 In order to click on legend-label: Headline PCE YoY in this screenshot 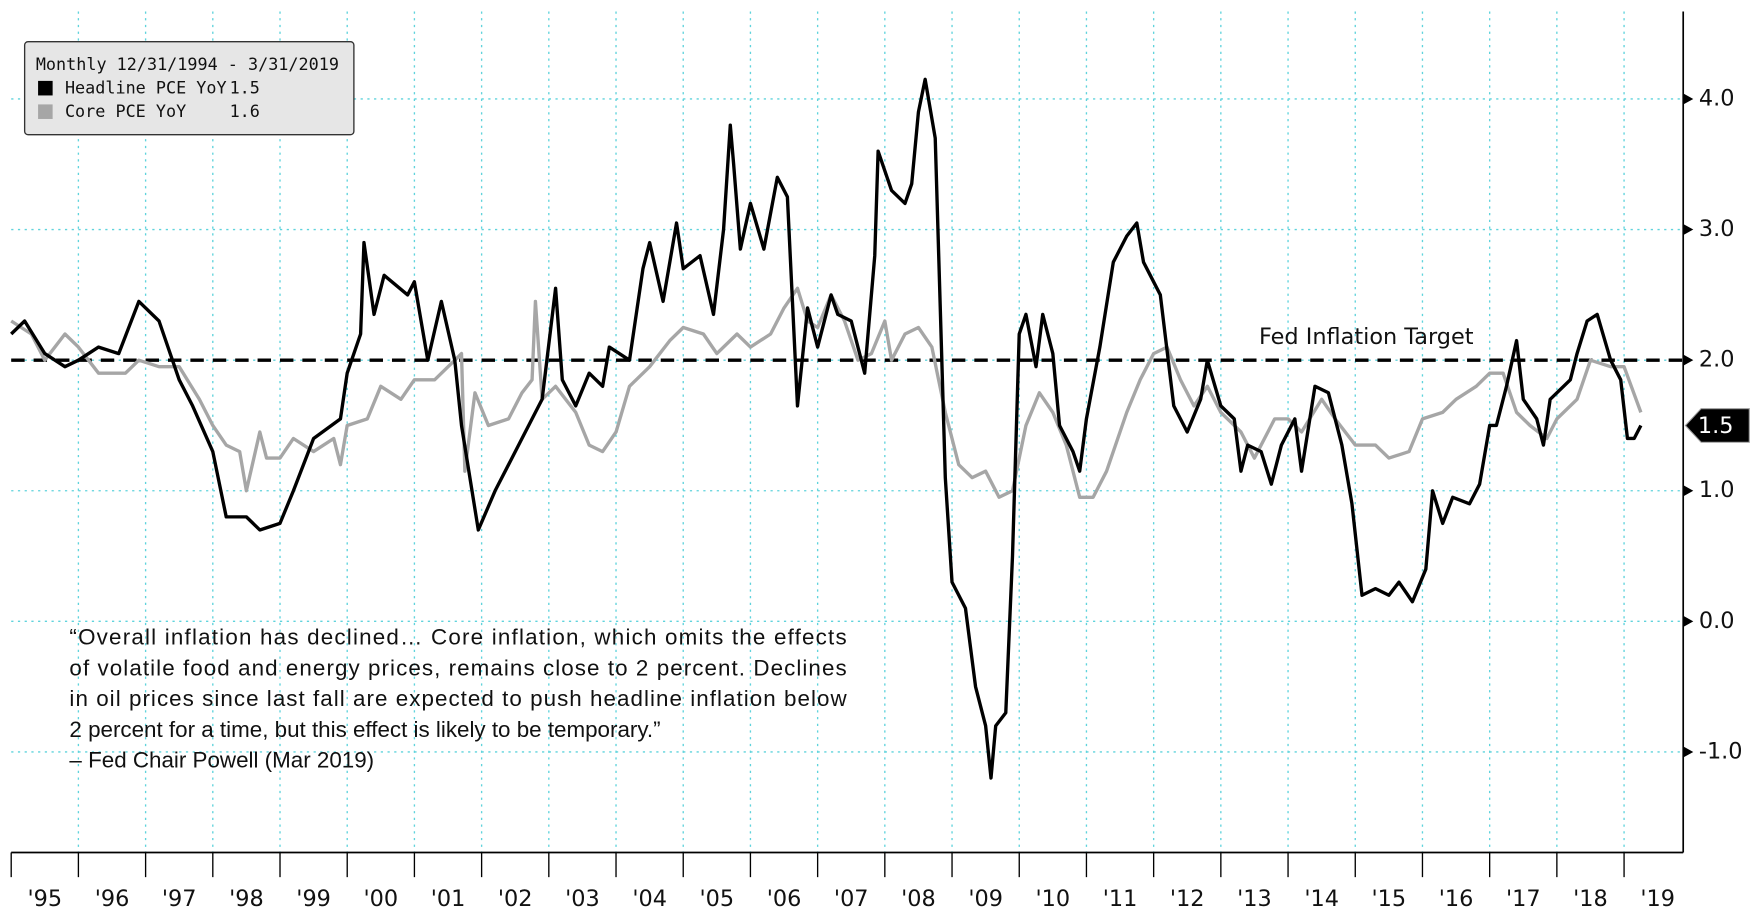, I will do `click(146, 88)`.